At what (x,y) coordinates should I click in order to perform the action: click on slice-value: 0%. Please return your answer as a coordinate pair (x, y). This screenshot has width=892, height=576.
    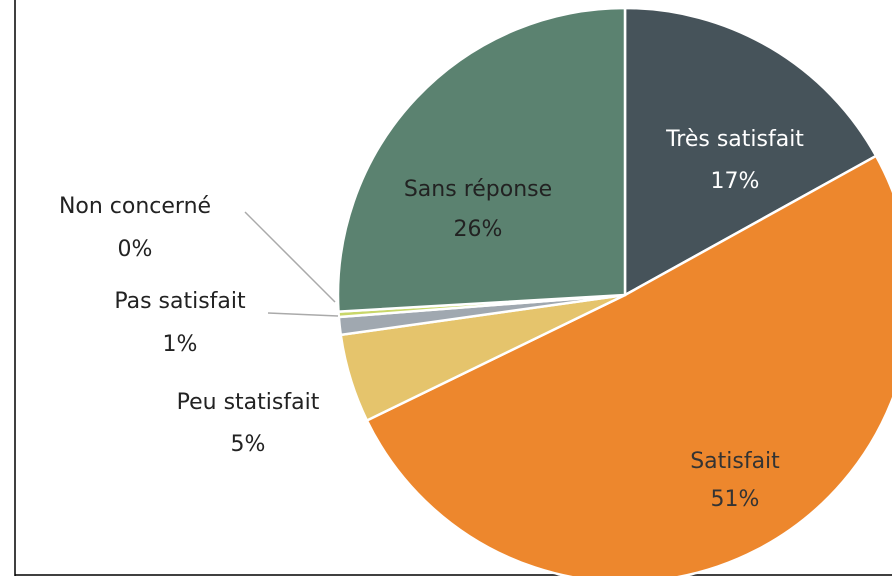
    Looking at the image, I should click on (135, 249).